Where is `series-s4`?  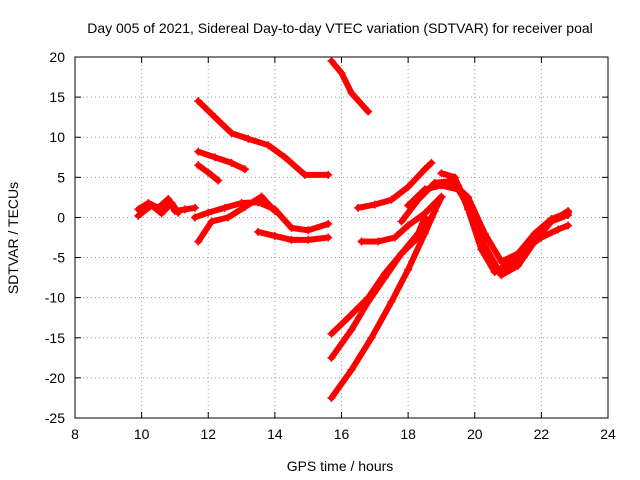 series-s4 is located at coordinates (221, 160).